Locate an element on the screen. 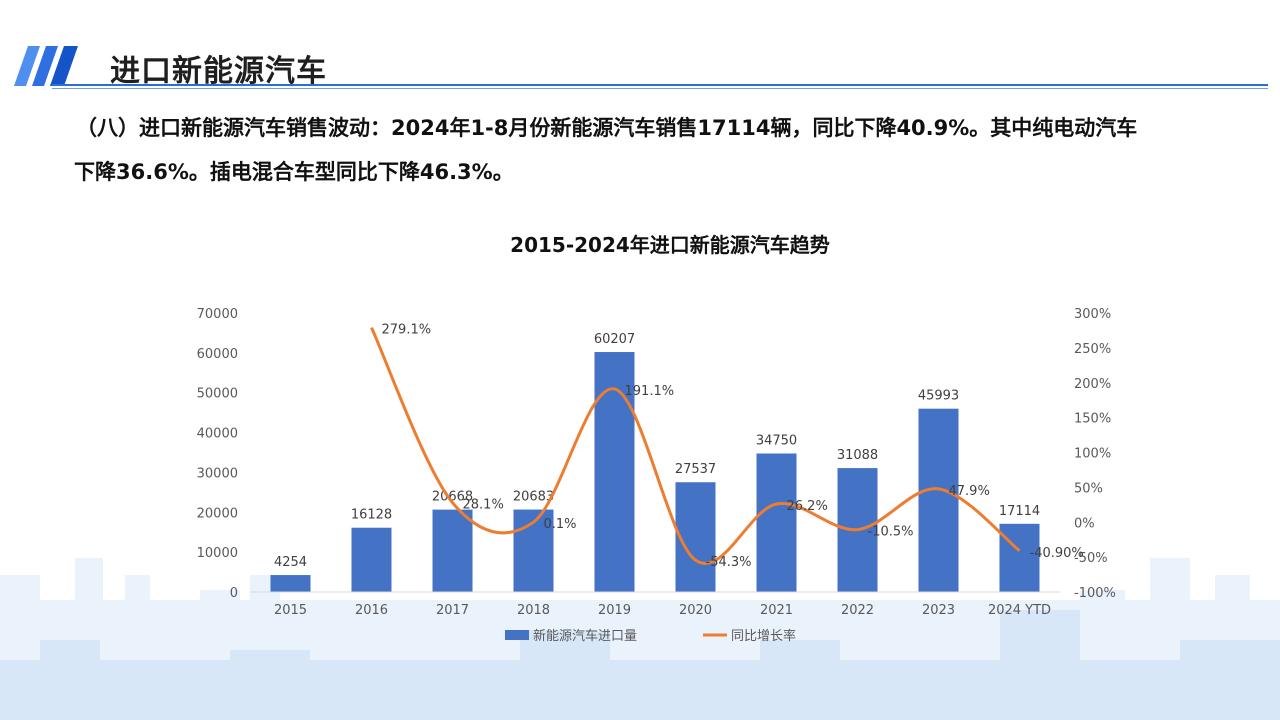 The height and width of the screenshot is (720, 1280). bar-data-label: 45993 is located at coordinates (938, 396).